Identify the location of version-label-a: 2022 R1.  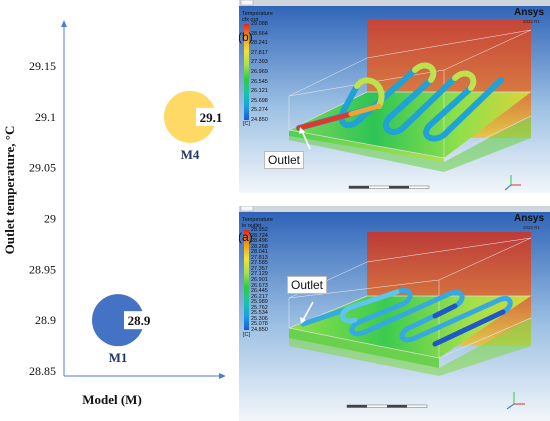
(531, 227).